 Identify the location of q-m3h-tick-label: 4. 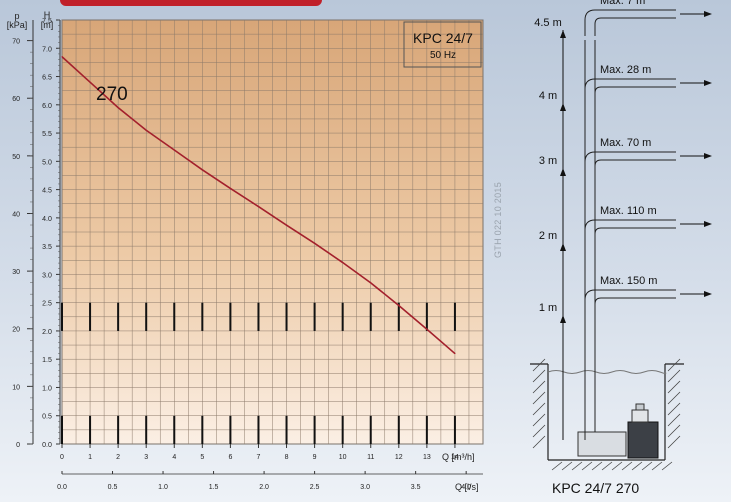
(174, 457).